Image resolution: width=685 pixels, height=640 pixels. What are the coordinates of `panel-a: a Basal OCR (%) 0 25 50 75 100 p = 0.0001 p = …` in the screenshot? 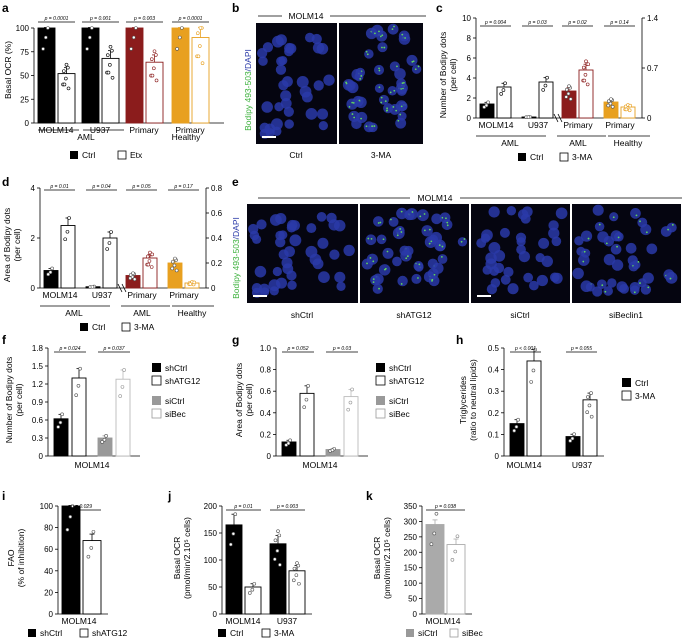 It's located at (113, 80).